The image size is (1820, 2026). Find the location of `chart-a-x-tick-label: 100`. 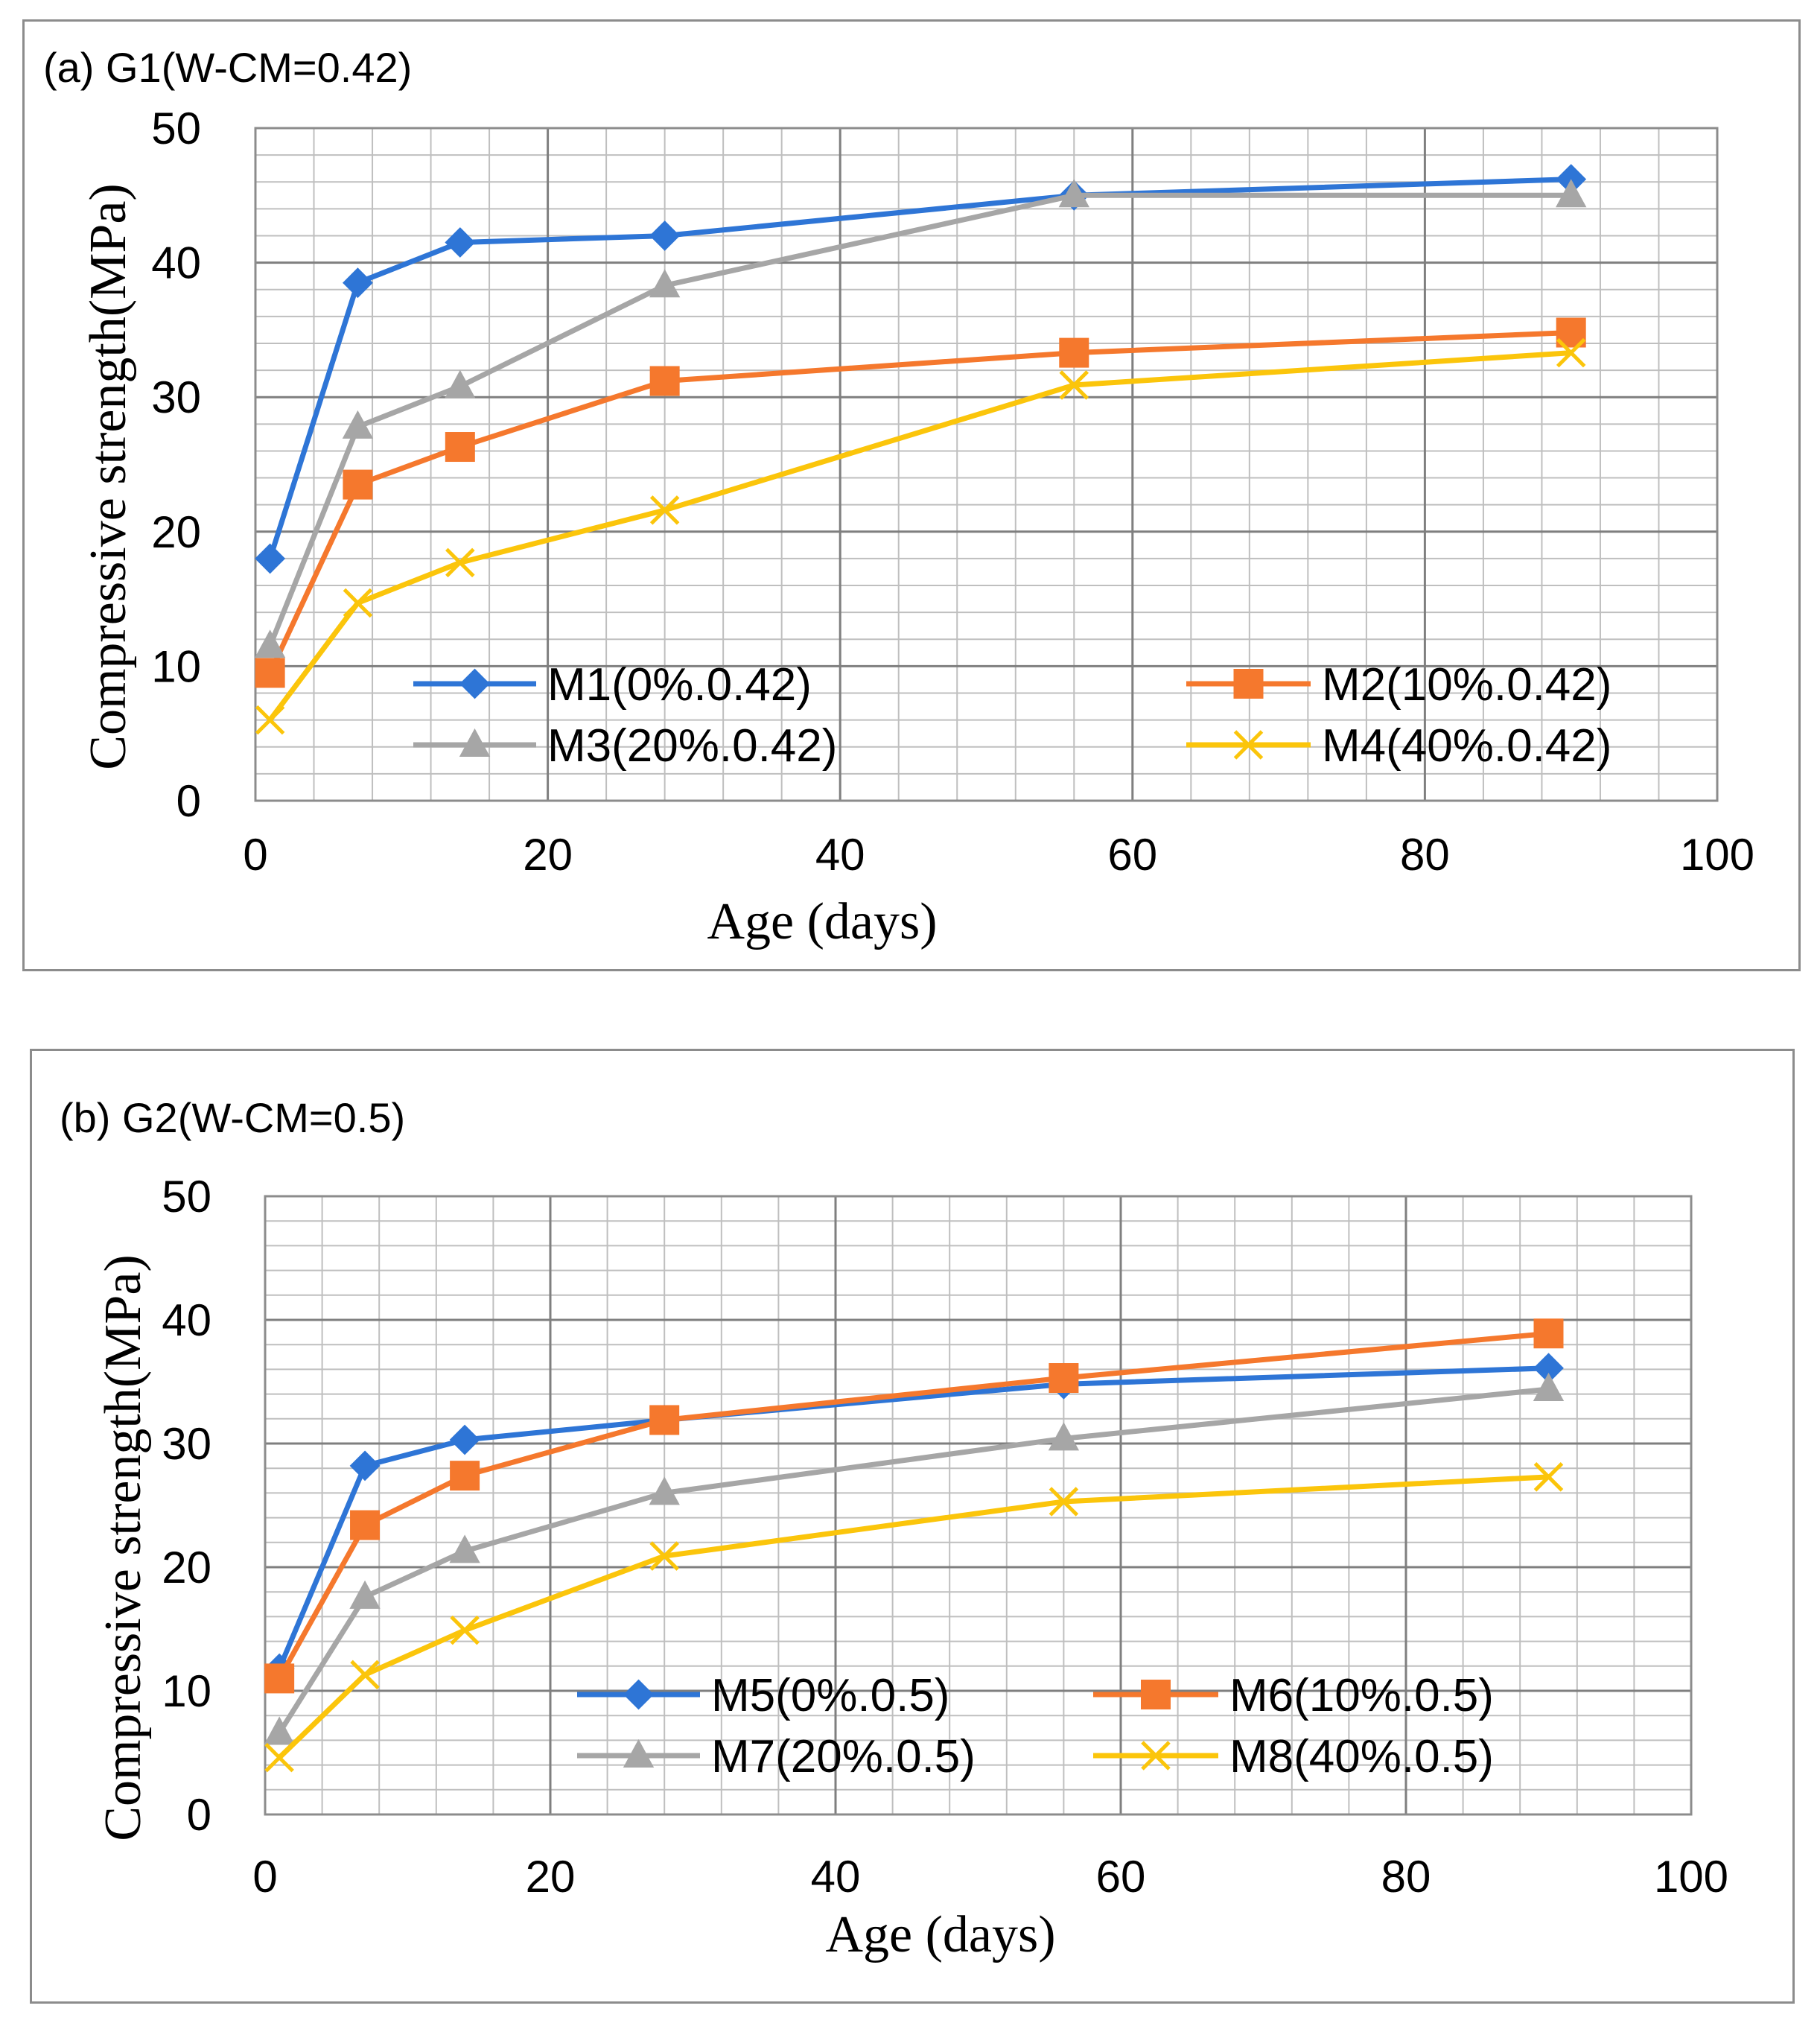

chart-a-x-tick-label: 100 is located at coordinates (1717, 855).